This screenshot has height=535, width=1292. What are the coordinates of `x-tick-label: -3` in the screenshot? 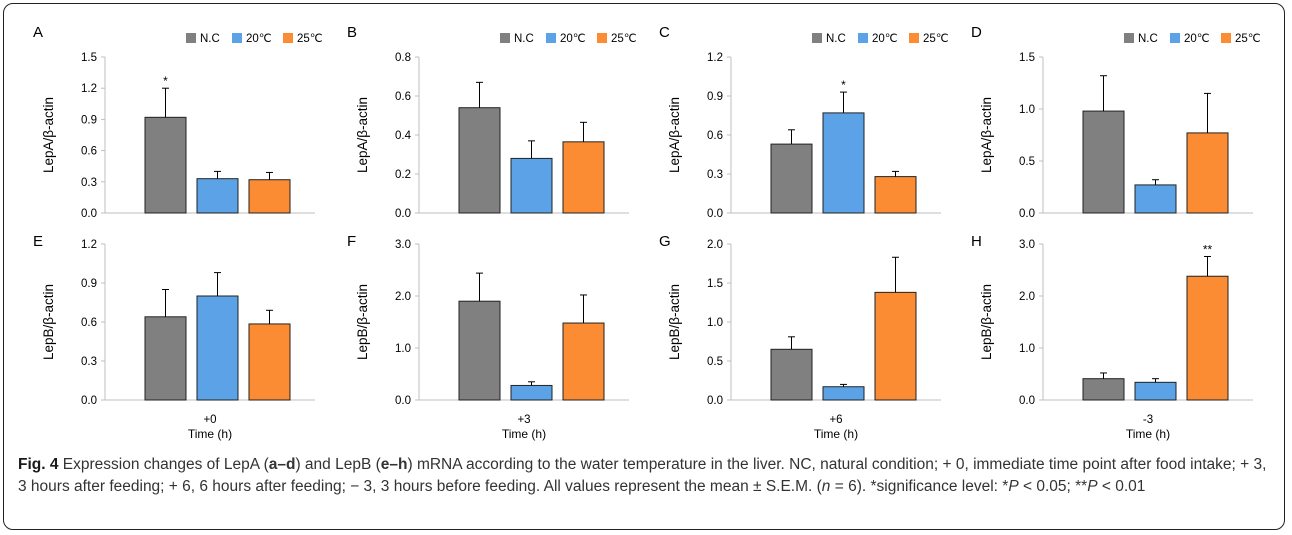 It's located at (1148, 420).